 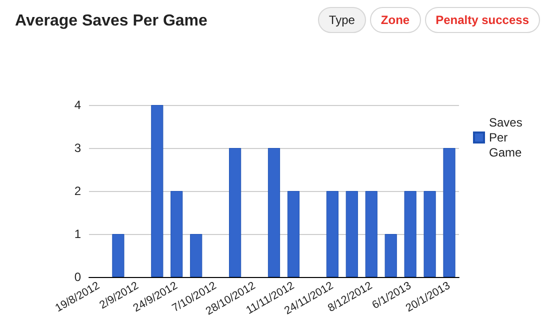 What do you see at coordinates (342, 20) in the screenshot?
I see `text: Type` at bounding box center [342, 20].